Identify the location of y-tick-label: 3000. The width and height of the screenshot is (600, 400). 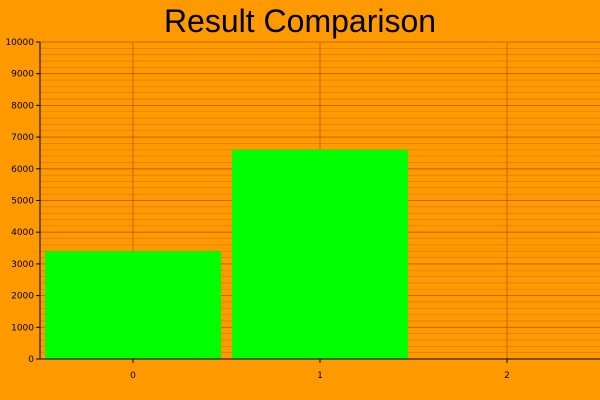
(22, 265).